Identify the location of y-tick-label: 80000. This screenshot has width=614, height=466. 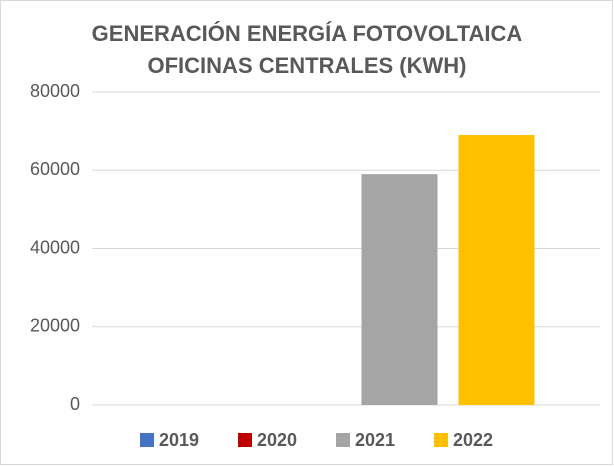
(55, 91).